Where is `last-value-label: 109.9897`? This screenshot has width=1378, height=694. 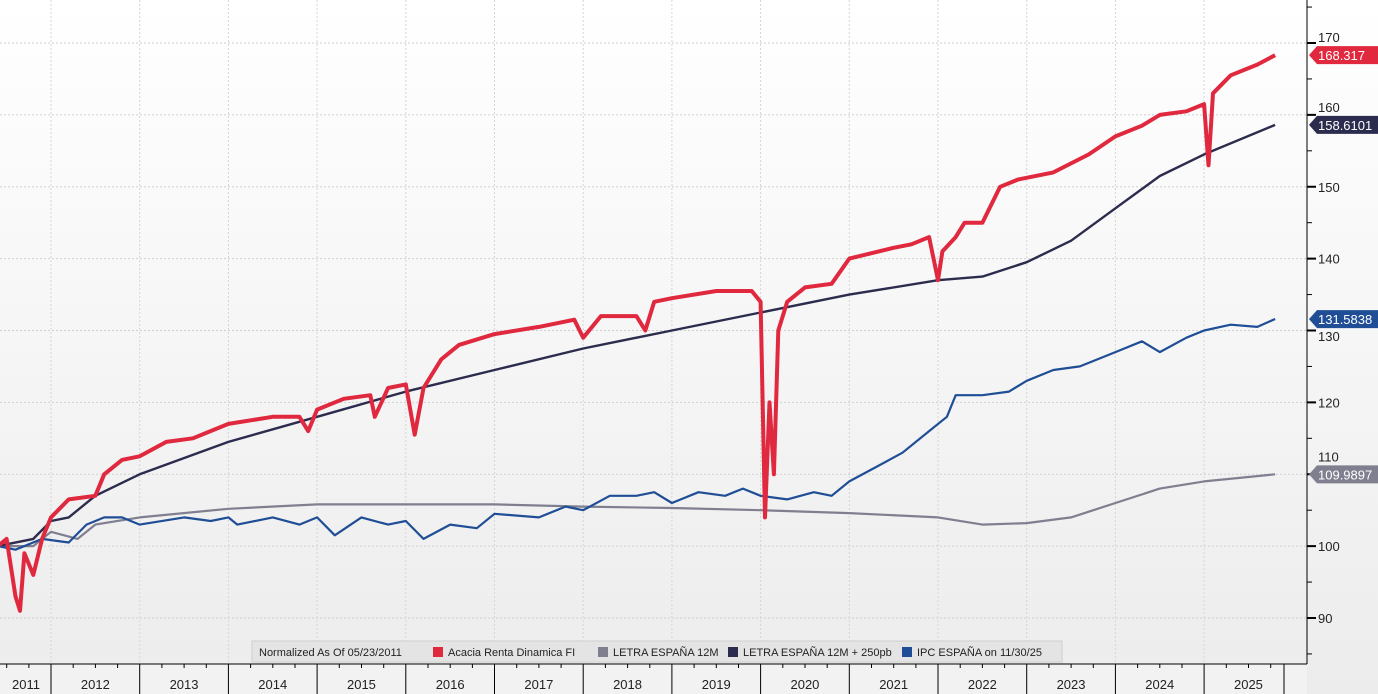
last-value-label: 109.9897 is located at coordinates (1345, 474).